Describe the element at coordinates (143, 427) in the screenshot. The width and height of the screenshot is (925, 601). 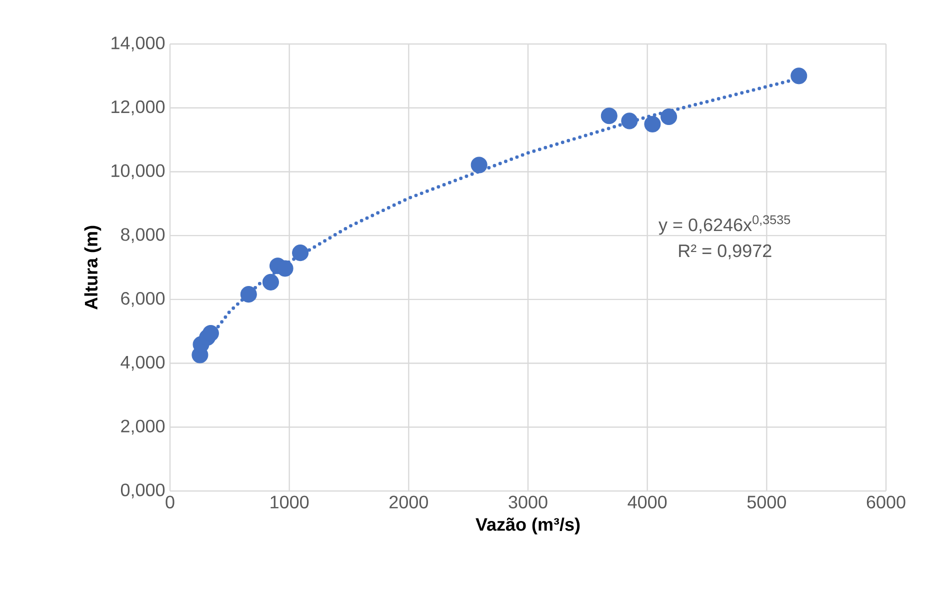
I see `y-tick-label: 2,000` at that location.